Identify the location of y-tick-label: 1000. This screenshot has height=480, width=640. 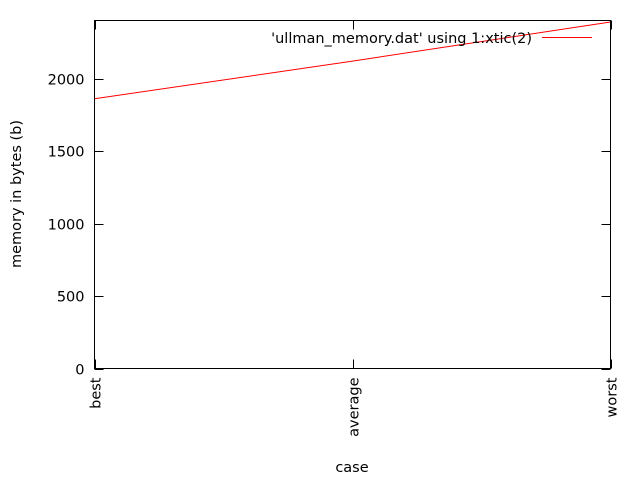
(66, 226).